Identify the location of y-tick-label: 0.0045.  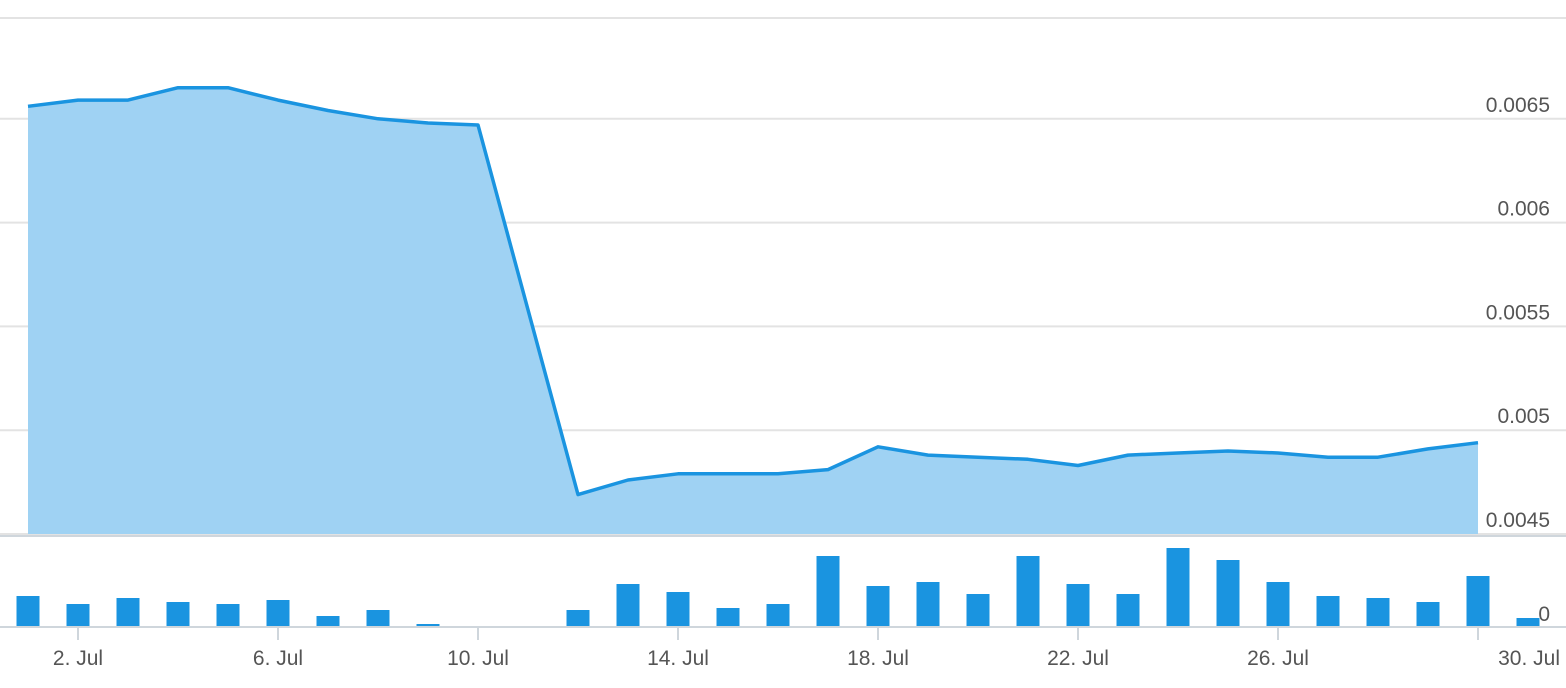
(1518, 520).